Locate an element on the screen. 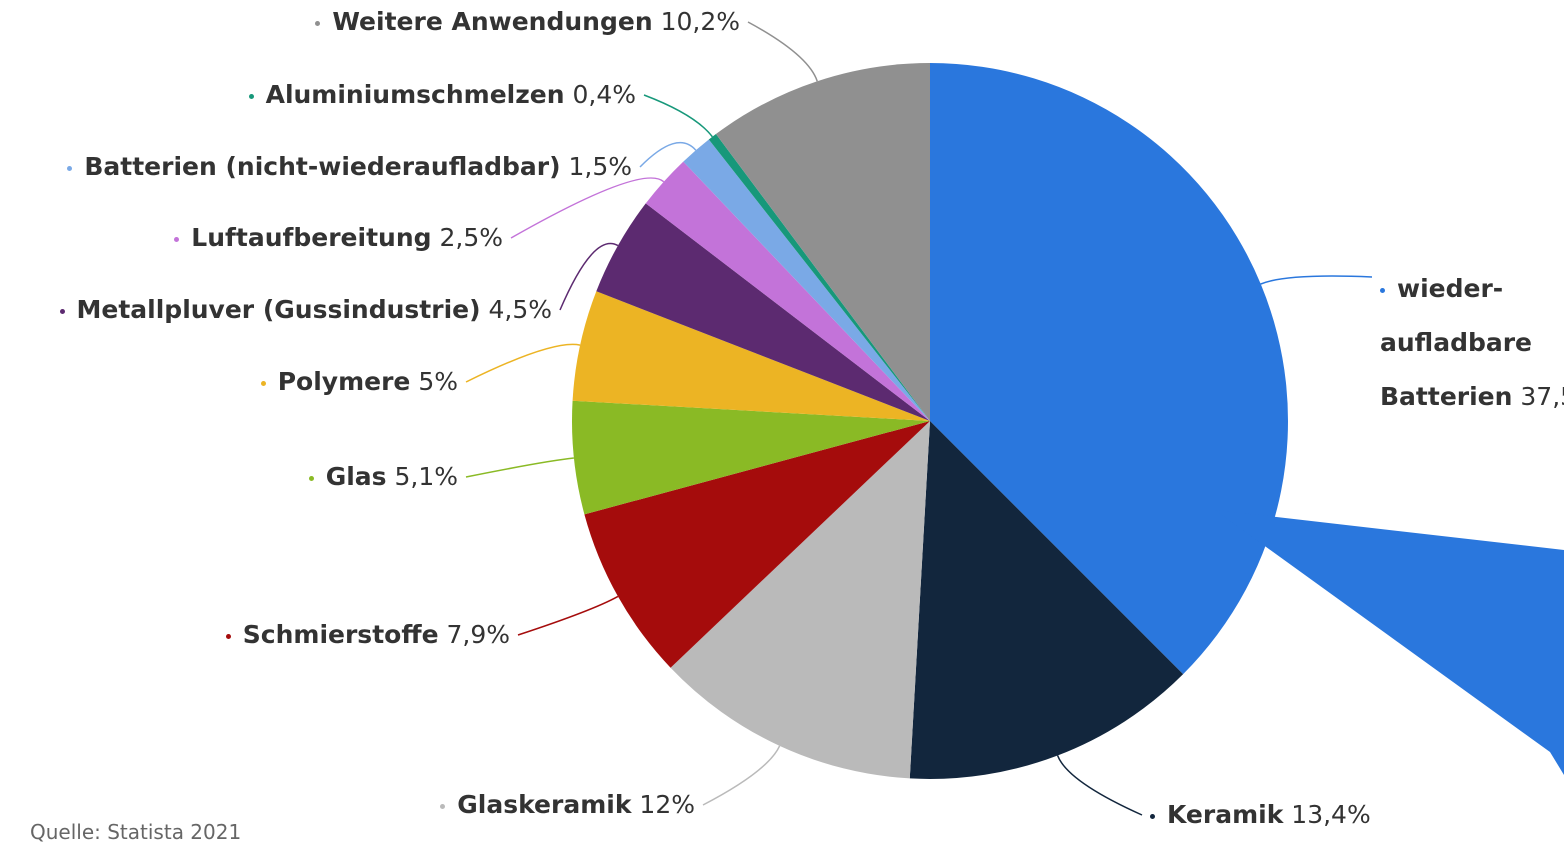  value-label: 10,2% is located at coordinates (700, 21).